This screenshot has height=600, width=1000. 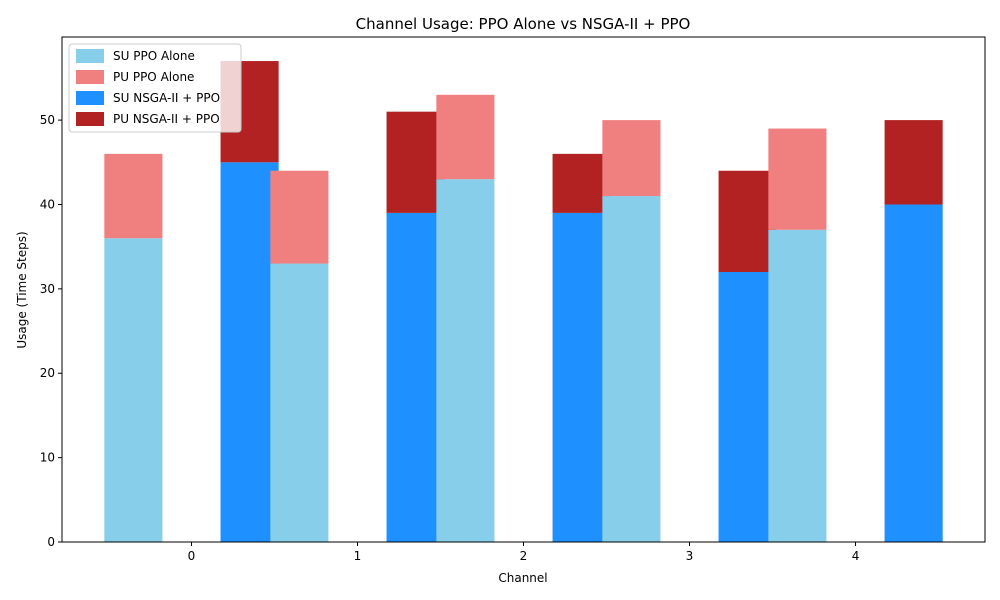 What do you see at coordinates (47, 204) in the screenshot?
I see `y-tick-label: 40` at bounding box center [47, 204].